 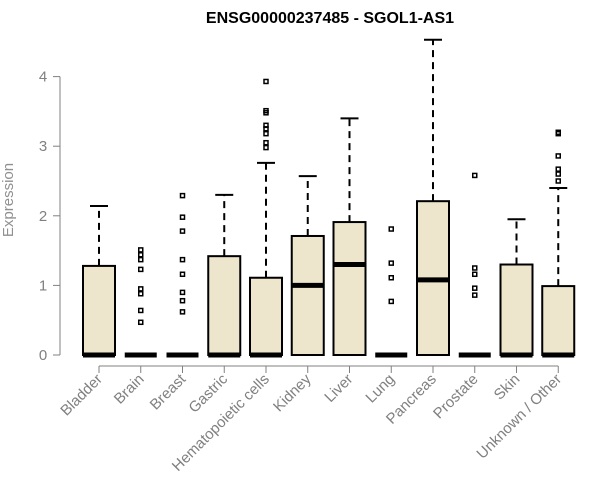 What do you see at coordinates (433, 197) in the screenshot?
I see `box-pancreas` at bounding box center [433, 197].